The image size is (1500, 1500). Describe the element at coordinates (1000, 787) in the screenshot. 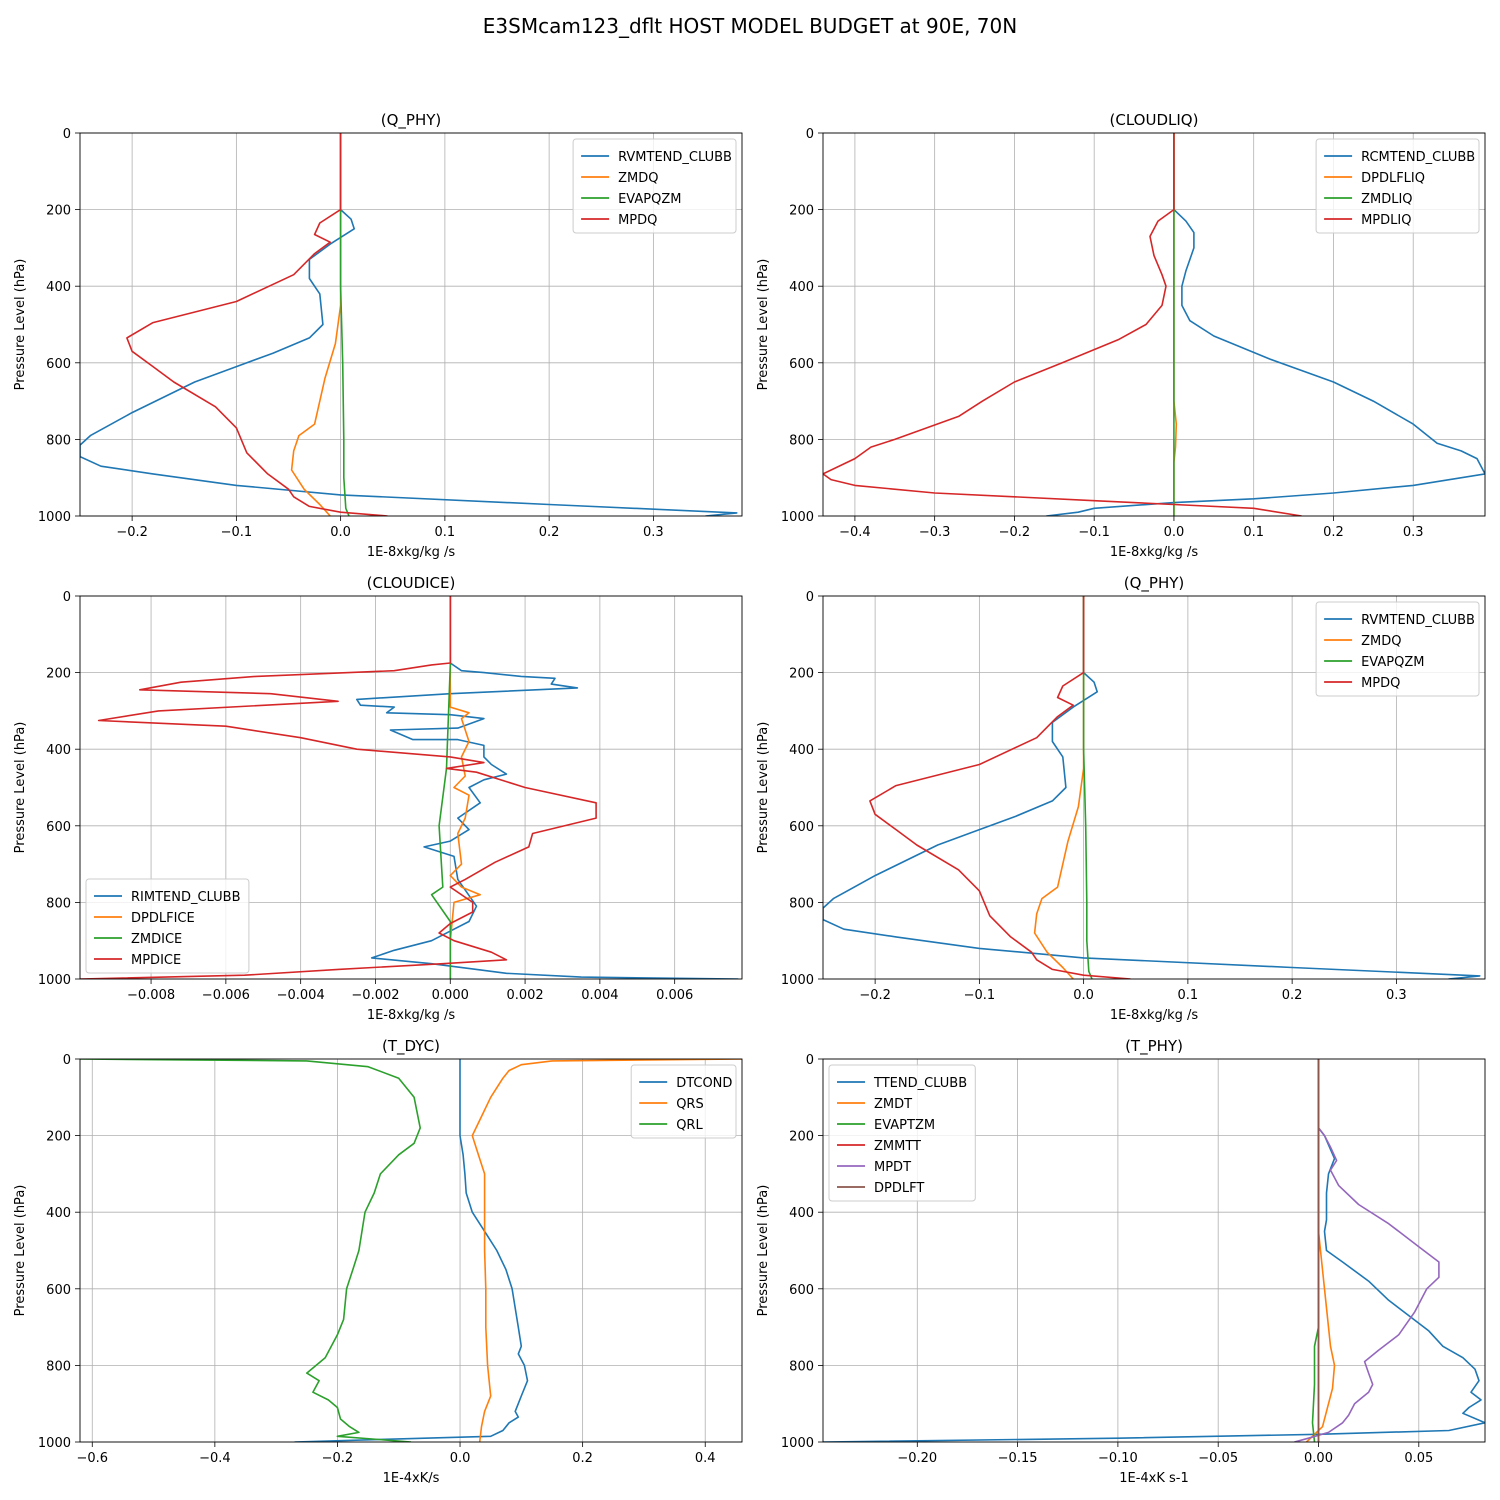

I see `series-line-mpdq` at that location.